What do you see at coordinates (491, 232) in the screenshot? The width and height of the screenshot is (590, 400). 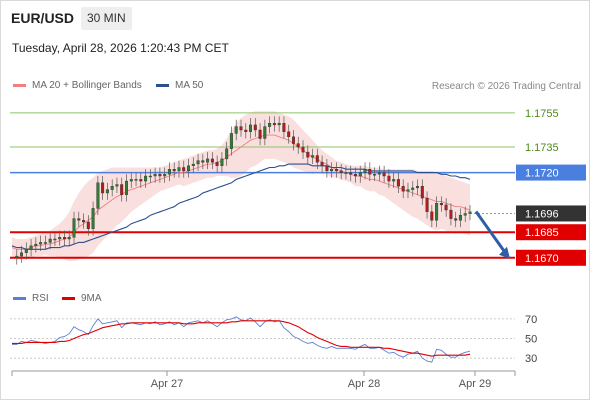 I see `projection-arrow-shaft` at bounding box center [491, 232].